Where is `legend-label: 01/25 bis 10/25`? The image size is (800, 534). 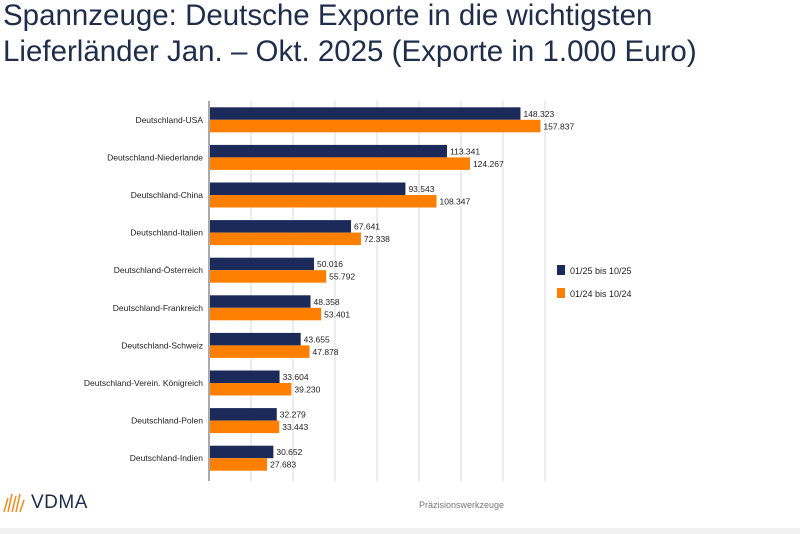
legend-label: 01/25 bis 10/25 is located at coordinates (601, 271).